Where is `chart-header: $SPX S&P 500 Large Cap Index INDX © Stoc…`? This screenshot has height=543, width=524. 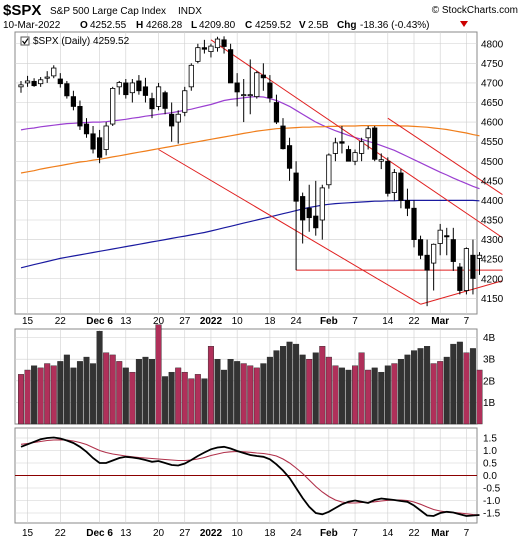
chart-header: $SPX S&P 500 Large Cap Index INDX © Stoc… is located at coordinates (260, 16).